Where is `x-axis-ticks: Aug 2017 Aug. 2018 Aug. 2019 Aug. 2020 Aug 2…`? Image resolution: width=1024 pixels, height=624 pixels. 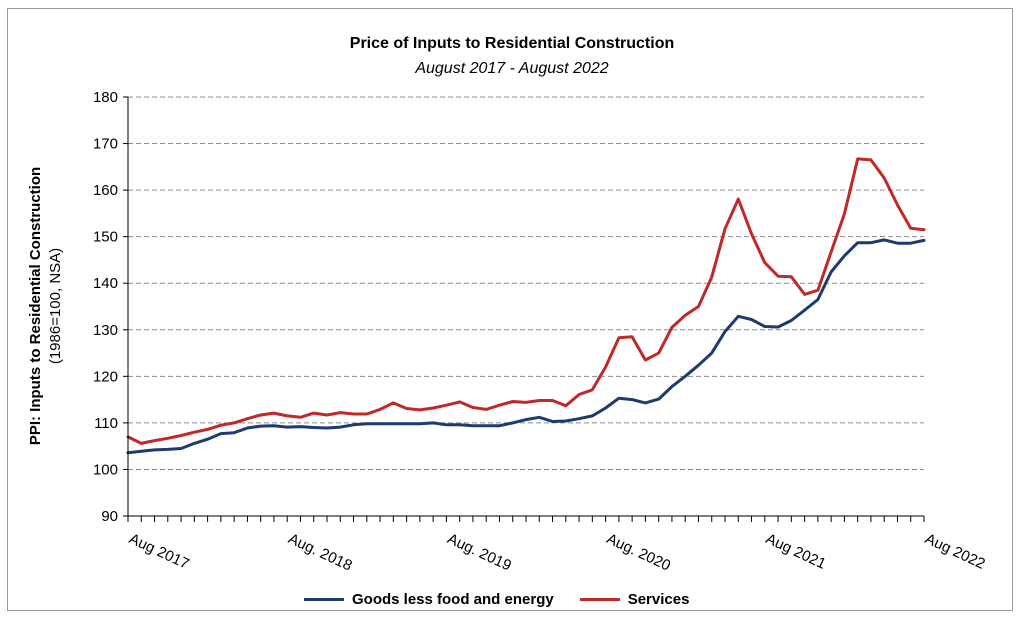
x-axis-ticks: Aug 2017 Aug. 2018 Aug. 2019 Aug. 2020 Aug 2… is located at coordinates (557, 545).